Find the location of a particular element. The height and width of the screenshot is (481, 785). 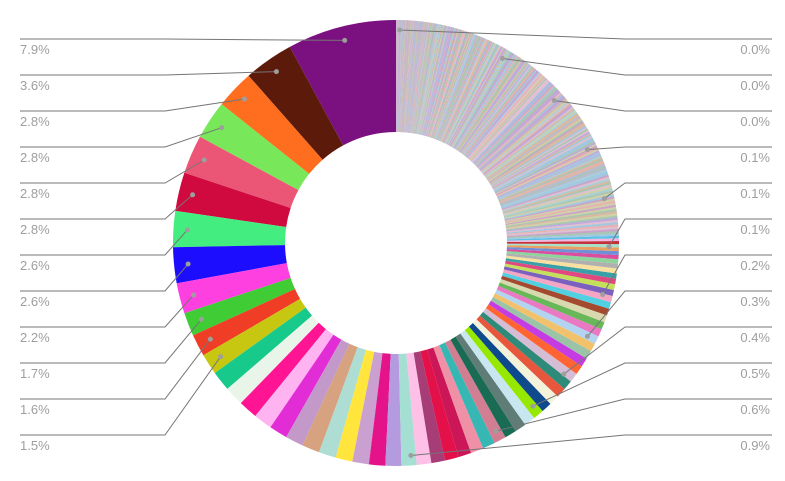

label-left-6: 2.8% is located at coordinates (35, 229).